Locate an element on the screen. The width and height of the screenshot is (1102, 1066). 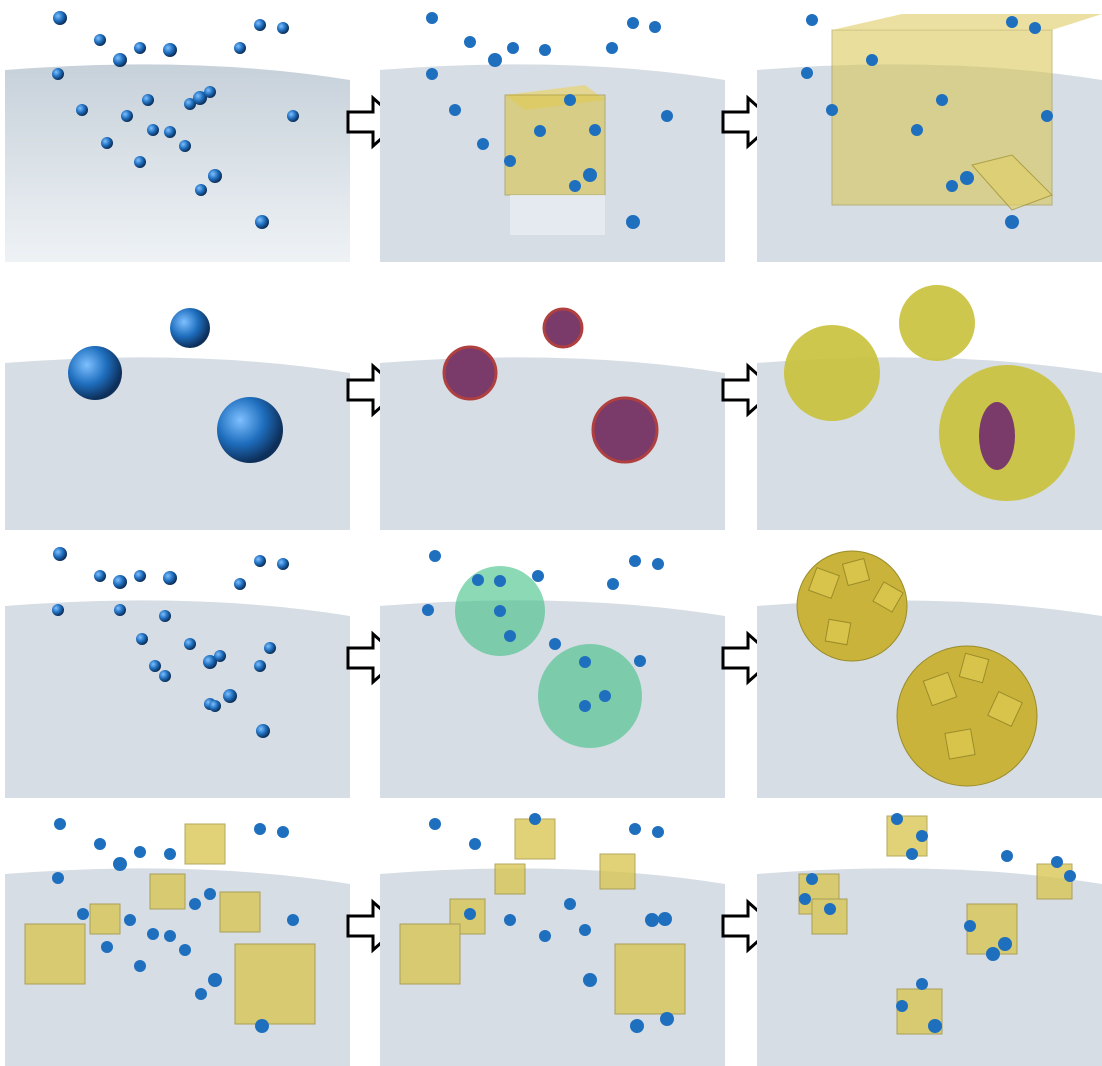
panel-a1 is located at coordinates (177, 131).